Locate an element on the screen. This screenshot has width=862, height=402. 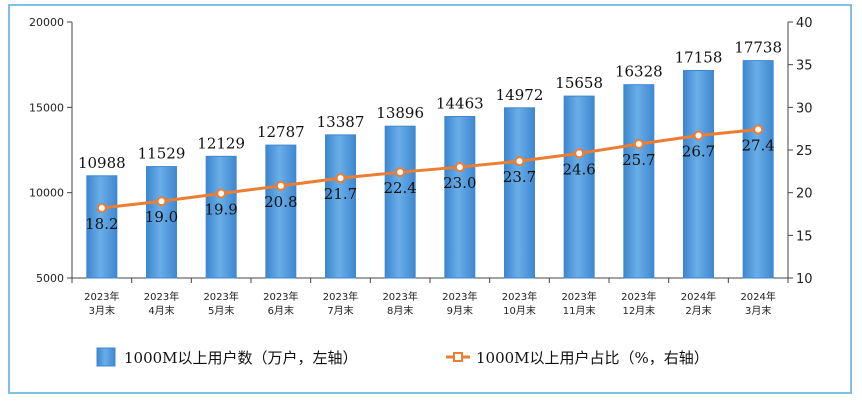
ratio-value-label: 25.7 is located at coordinates (638, 160).